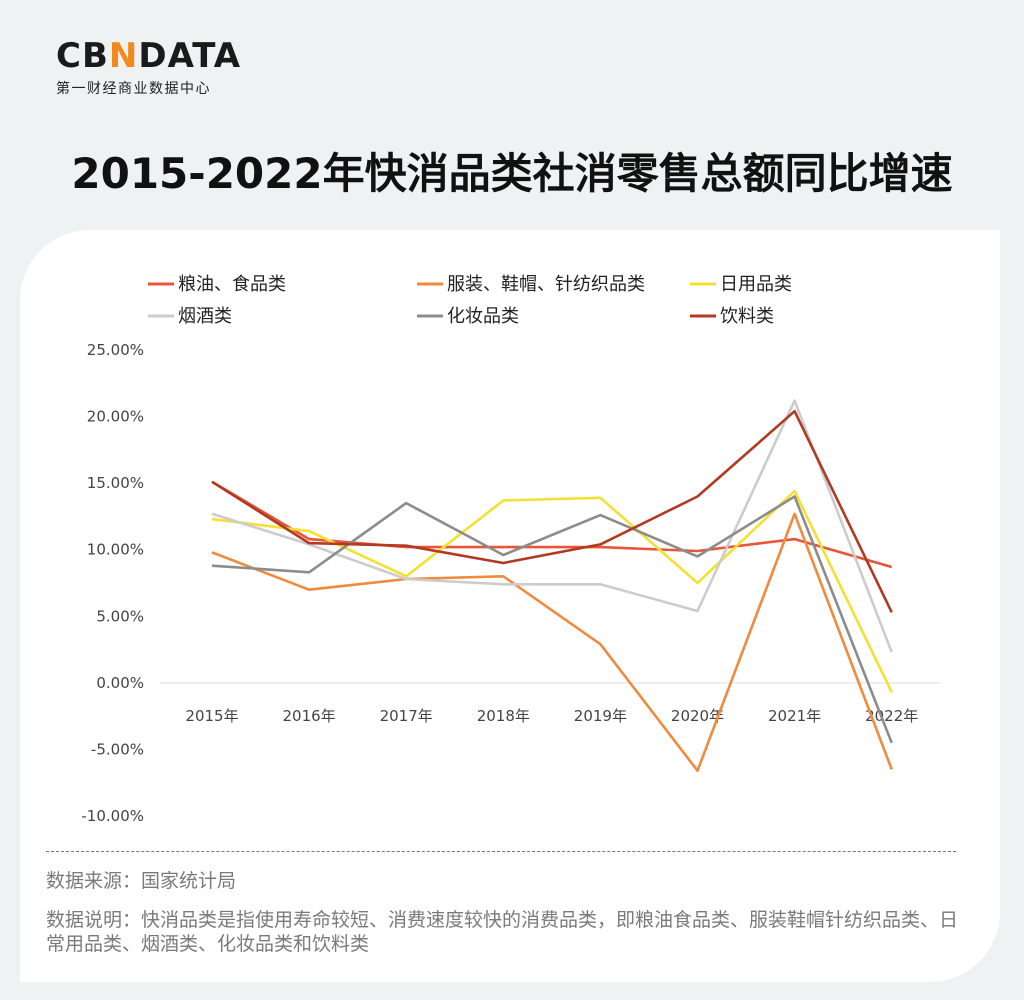  What do you see at coordinates (123, 56) in the screenshot?
I see `logo-accent: N` at bounding box center [123, 56].